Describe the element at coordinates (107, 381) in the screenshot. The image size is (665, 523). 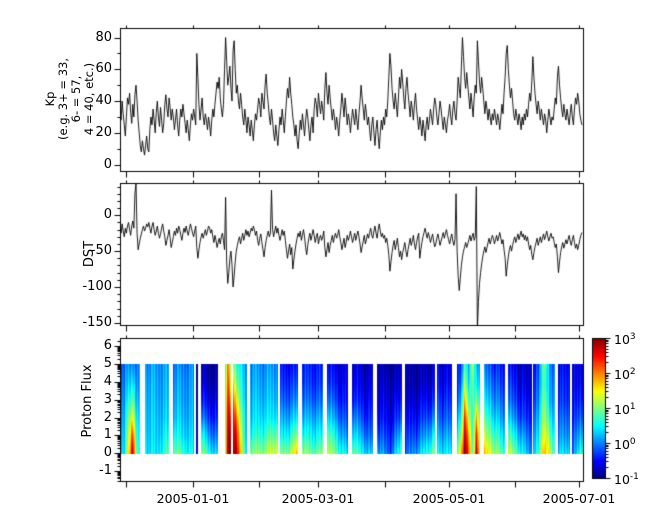
I see `y-tick-label-panel3: 4` at that location.